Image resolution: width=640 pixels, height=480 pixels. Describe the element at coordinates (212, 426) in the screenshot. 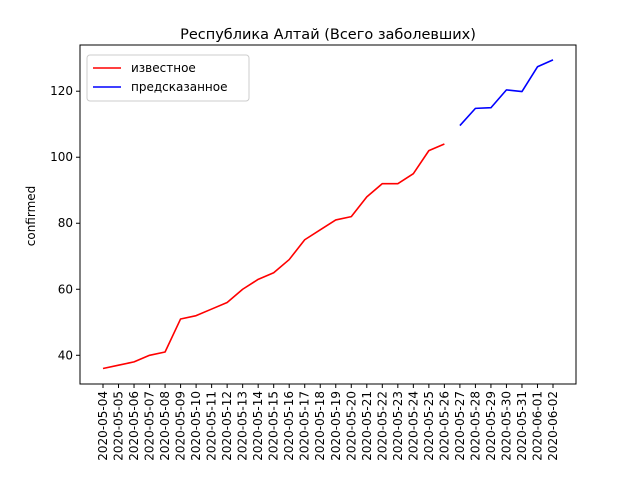

I see `x-tick-label: 2020-05-11` at that location.